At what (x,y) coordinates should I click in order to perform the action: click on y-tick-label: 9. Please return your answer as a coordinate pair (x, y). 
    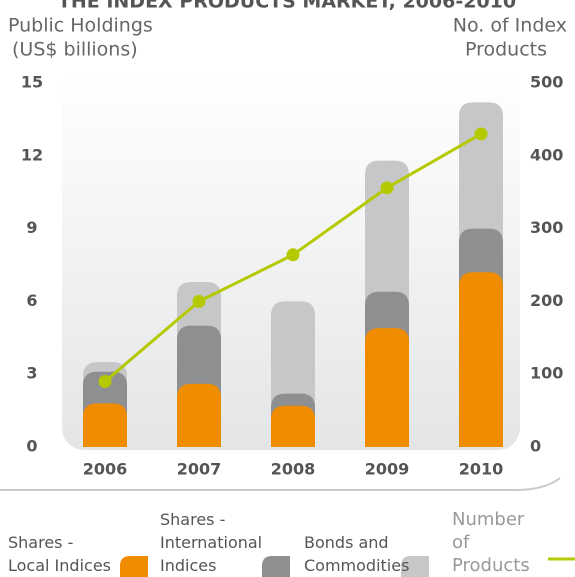
    Looking at the image, I should click on (31, 227).